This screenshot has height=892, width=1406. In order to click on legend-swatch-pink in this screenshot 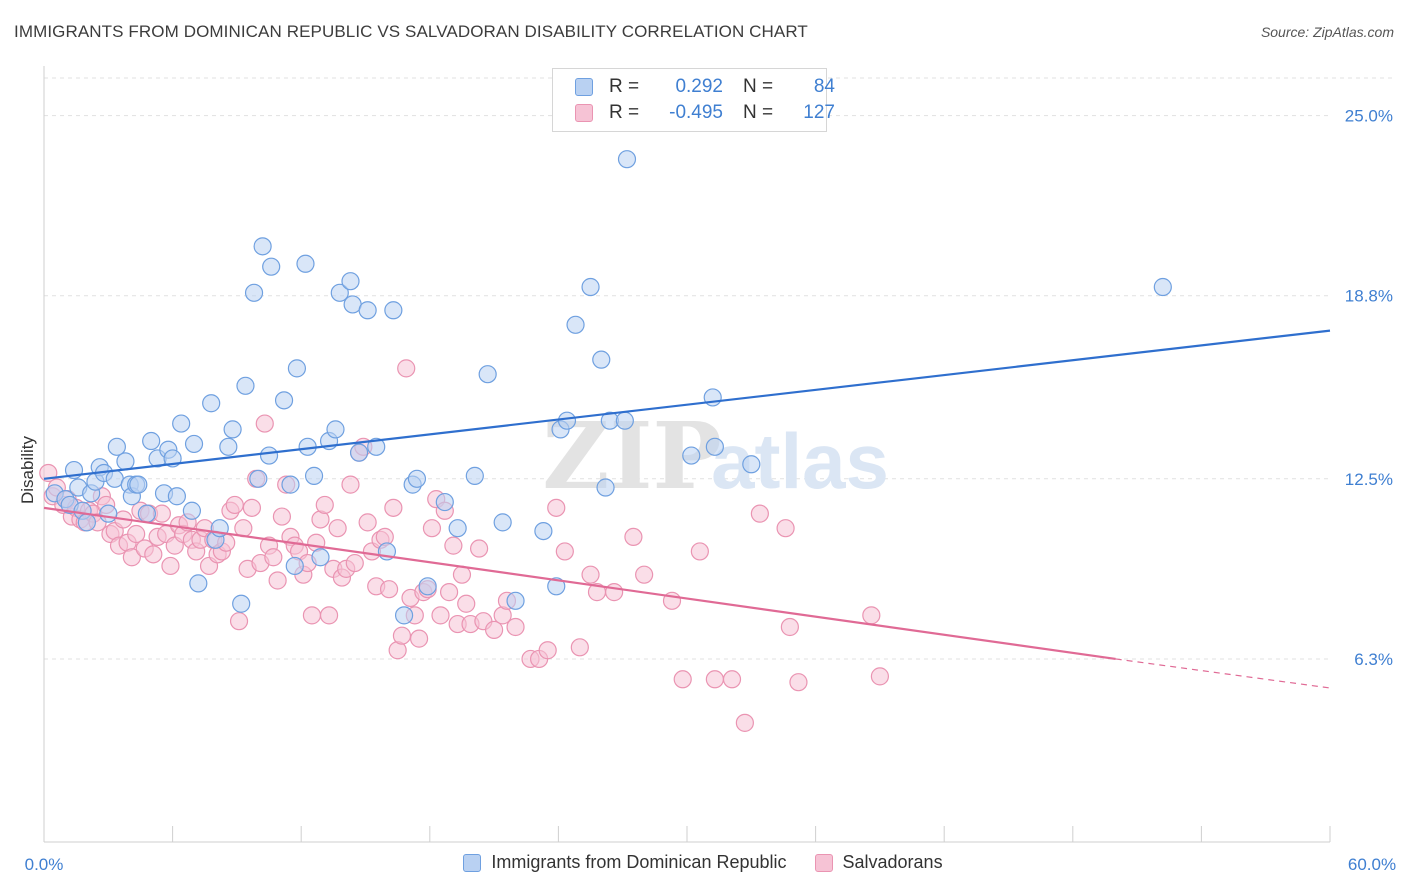, I will do `click(584, 113)`.